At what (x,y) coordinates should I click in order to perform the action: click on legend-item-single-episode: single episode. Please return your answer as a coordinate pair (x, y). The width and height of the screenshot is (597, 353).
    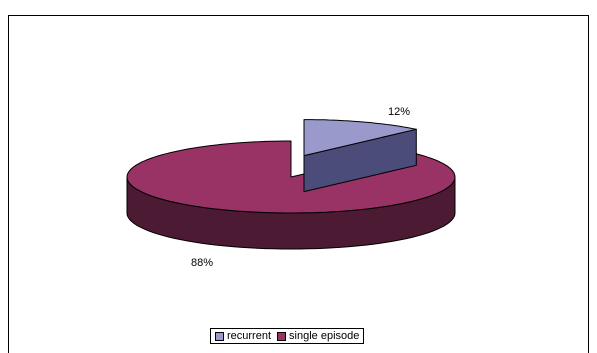
    Looking at the image, I should click on (318, 336).